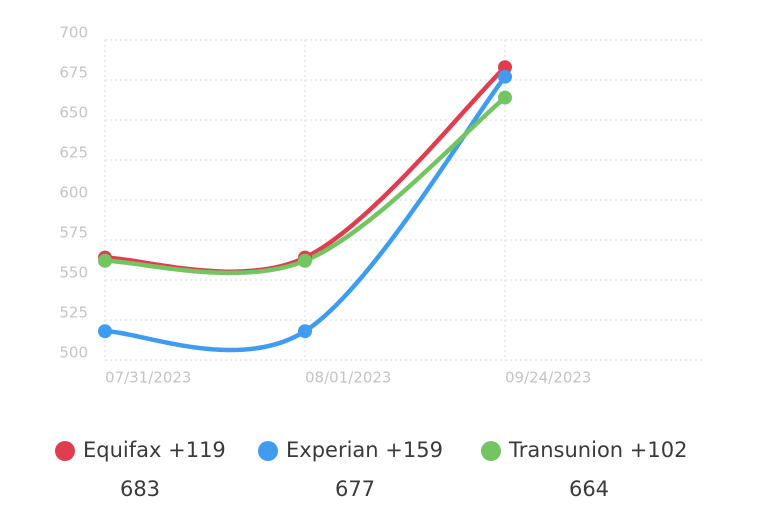  Describe the element at coordinates (140, 489) in the screenshot. I see `latest-score: 683` at that location.